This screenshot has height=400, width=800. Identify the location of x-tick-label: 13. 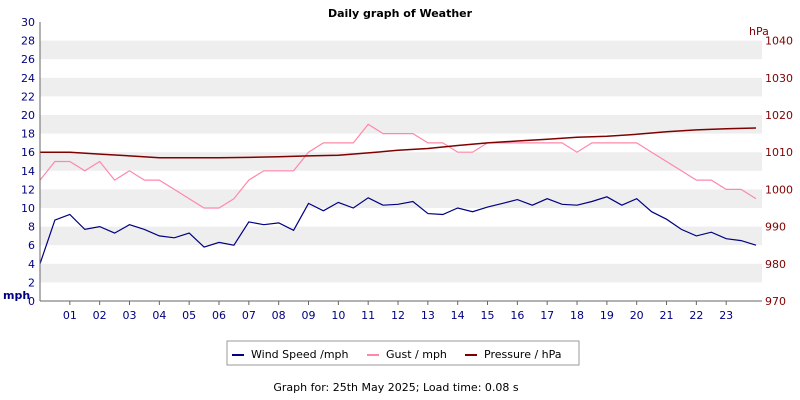
(428, 315).